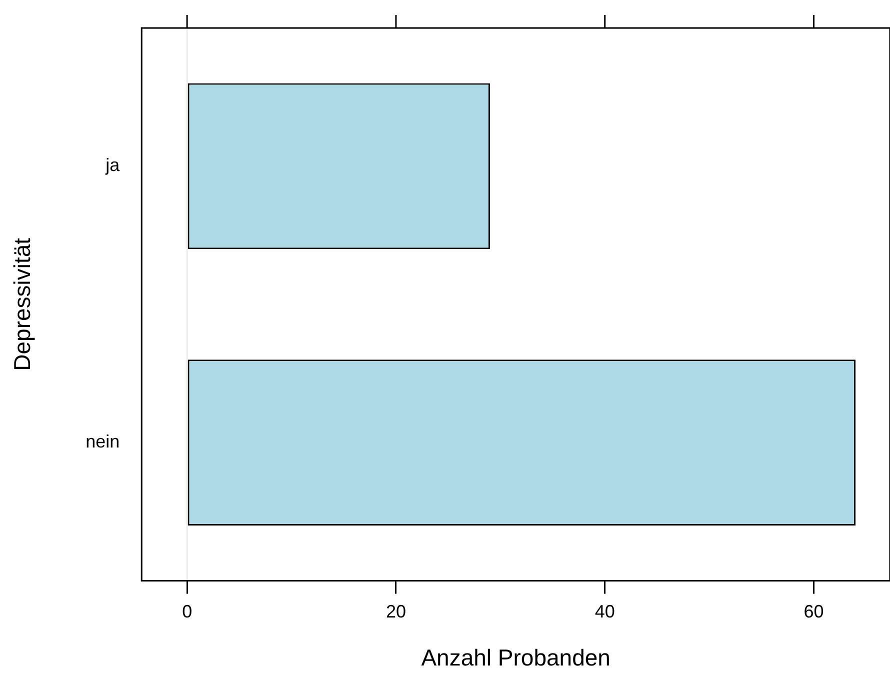 The height and width of the screenshot is (681, 890). Describe the element at coordinates (814, 612) in the screenshot. I see `x-tick-label: 60` at that location.